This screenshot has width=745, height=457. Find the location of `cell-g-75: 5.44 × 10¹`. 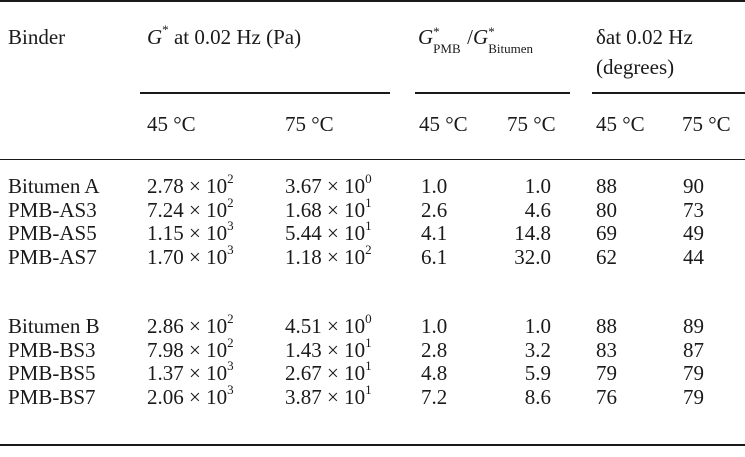

cell-g-75: 5.44 × 10¹ is located at coordinates (328, 232).